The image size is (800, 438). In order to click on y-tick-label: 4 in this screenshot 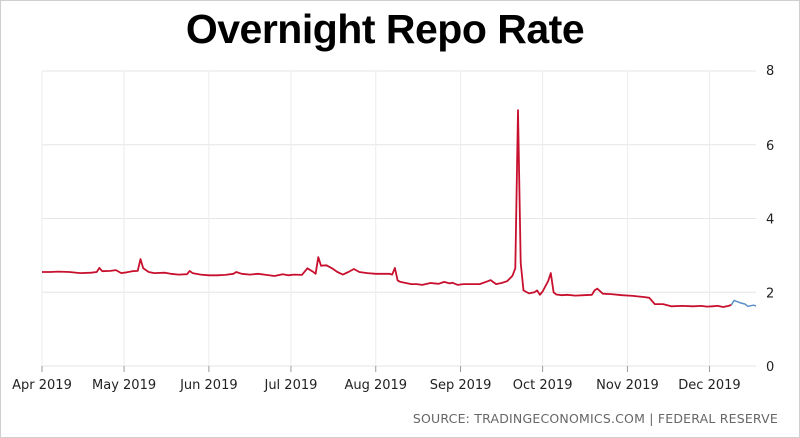, I will do `click(770, 220)`.